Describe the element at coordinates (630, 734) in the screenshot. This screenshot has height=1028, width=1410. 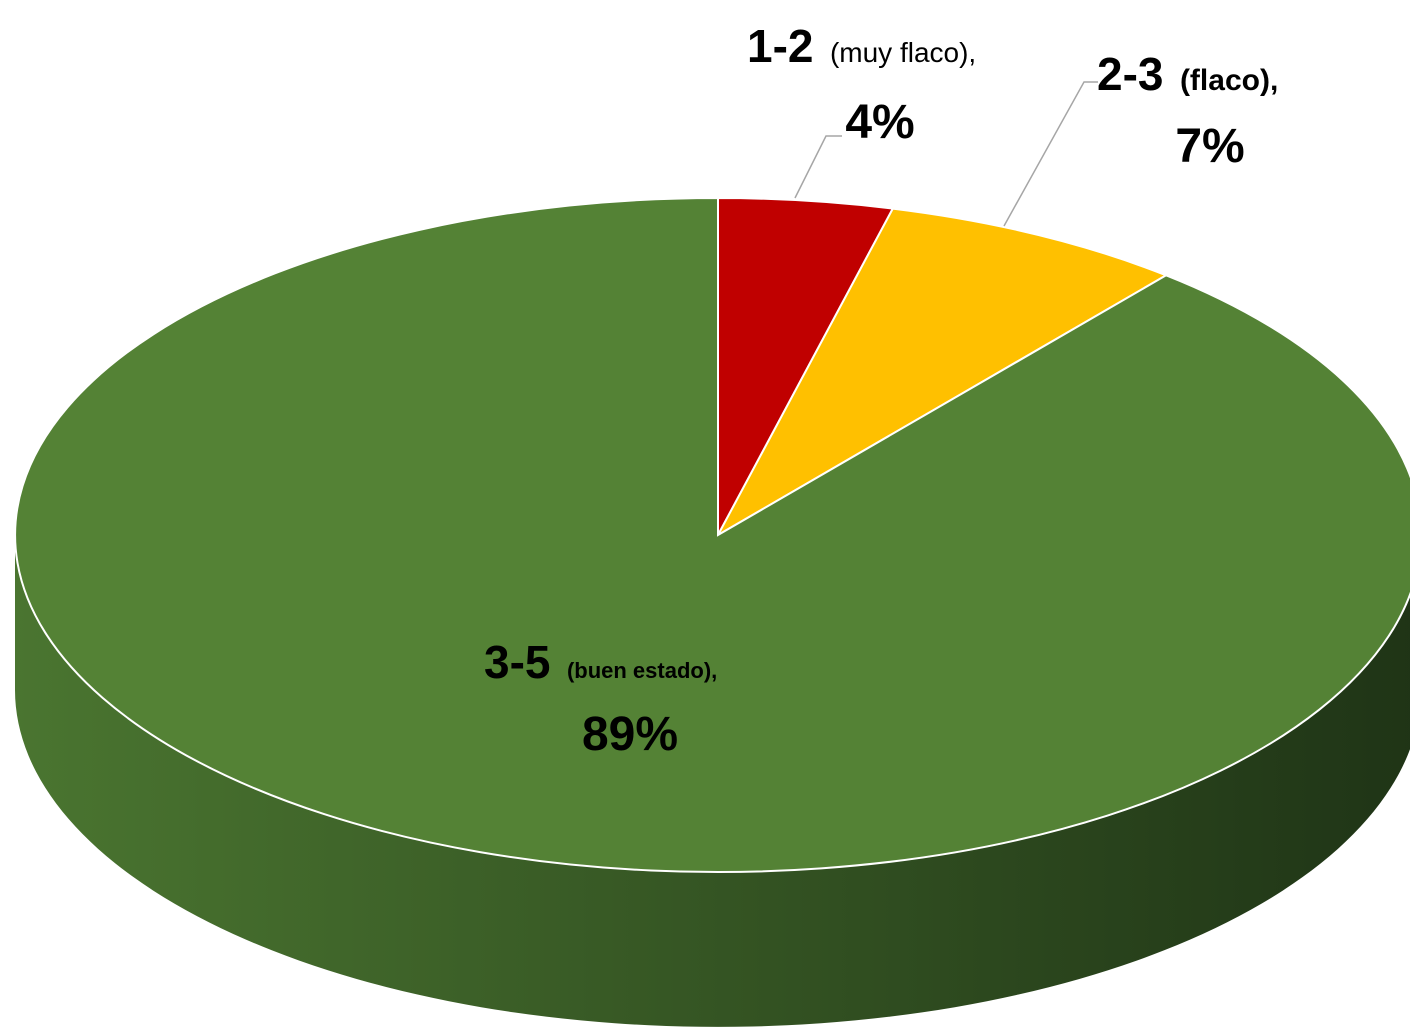
I see `value-label-buen-estado: 89%` at that location.